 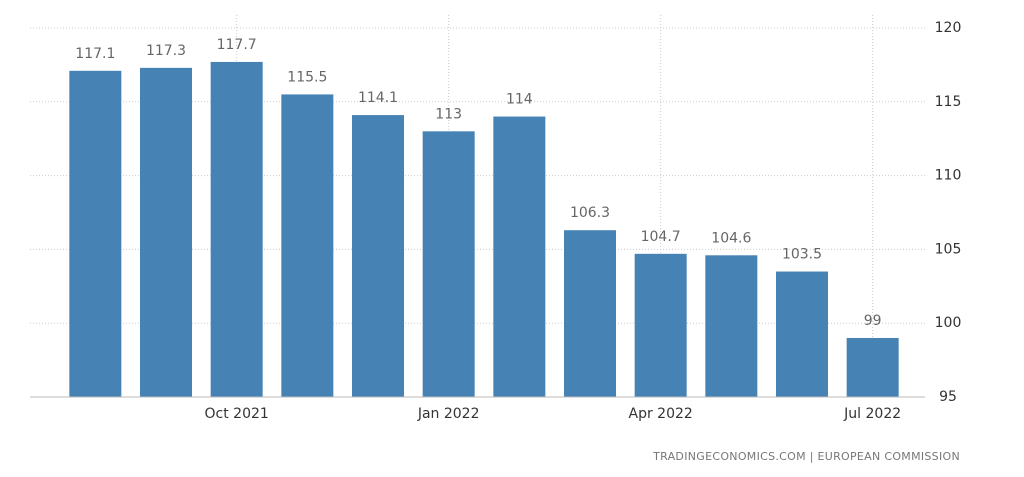 What do you see at coordinates (661, 237) in the screenshot?
I see `value-label: 104.7` at bounding box center [661, 237].